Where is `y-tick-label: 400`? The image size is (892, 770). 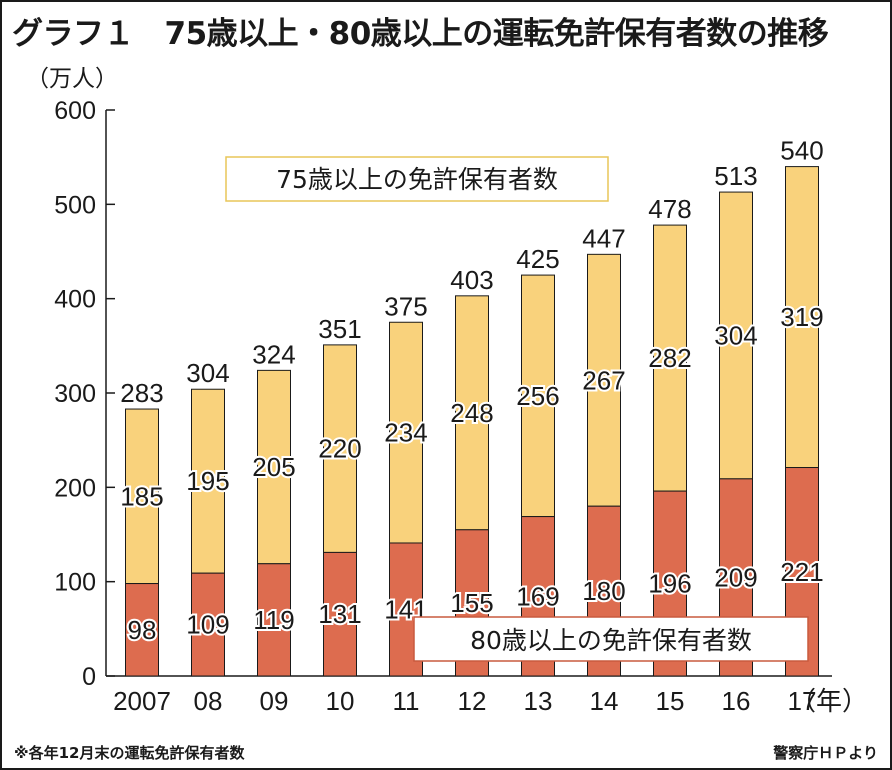 y-tick-label: 400 is located at coordinates (75, 300).